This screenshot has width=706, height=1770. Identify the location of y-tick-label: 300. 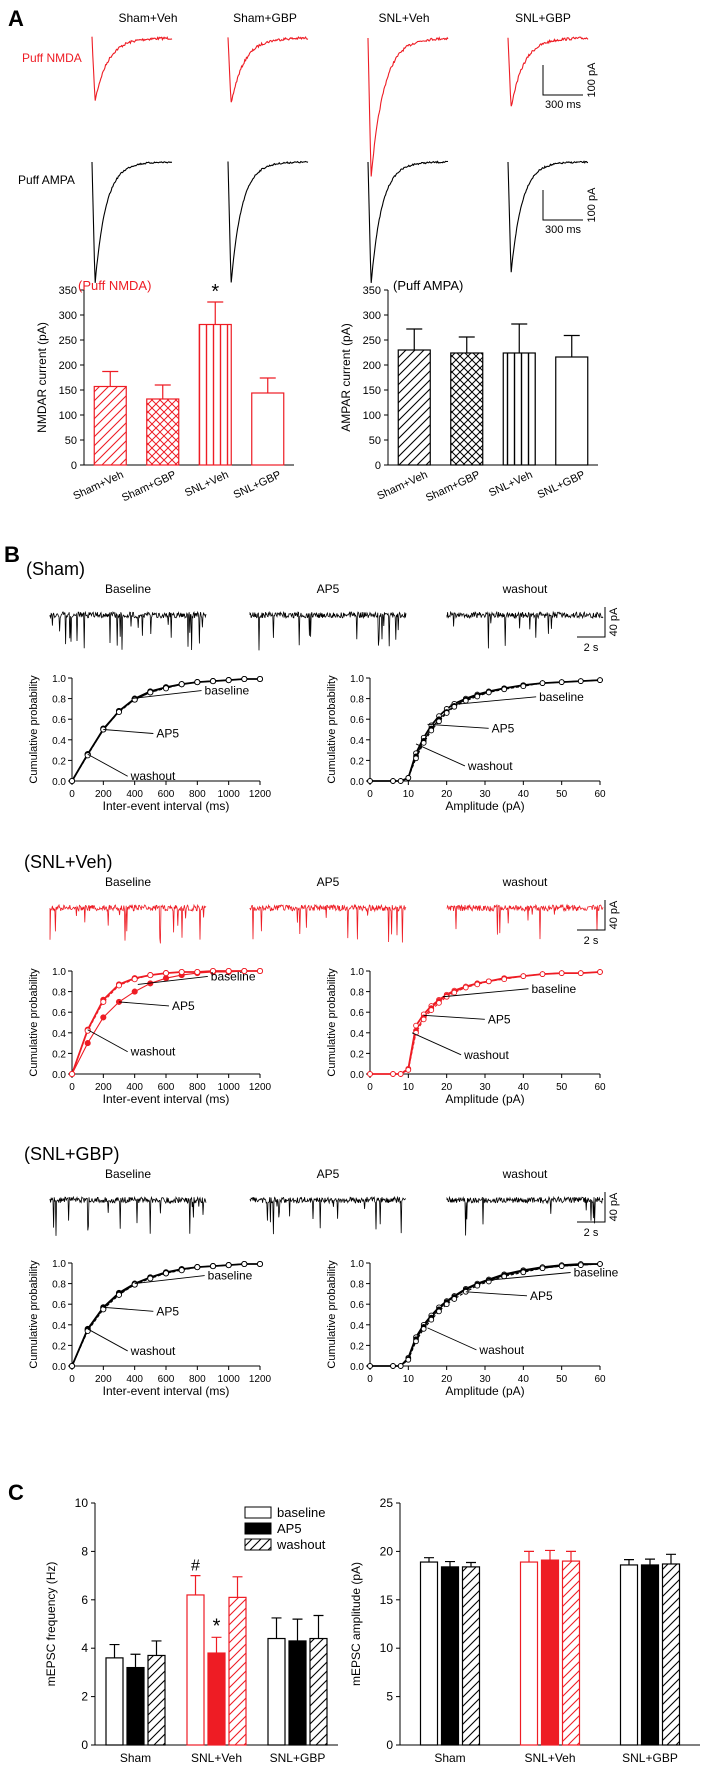
(372, 316).